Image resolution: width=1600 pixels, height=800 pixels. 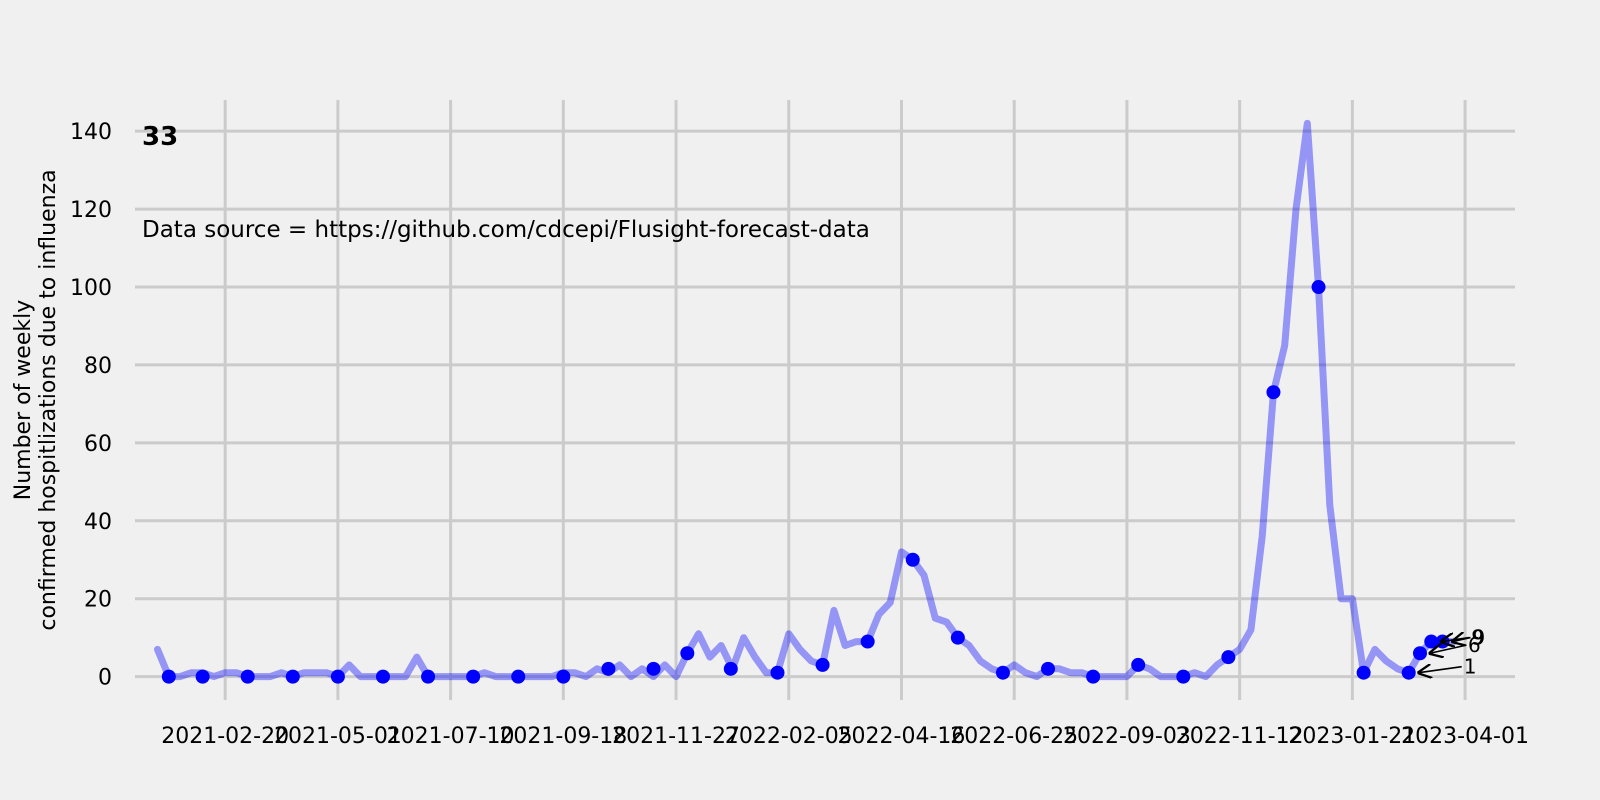 What do you see at coordinates (902, 736) in the screenshot?
I see `x-tick-label: 2022-04-16` at bounding box center [902, 736].